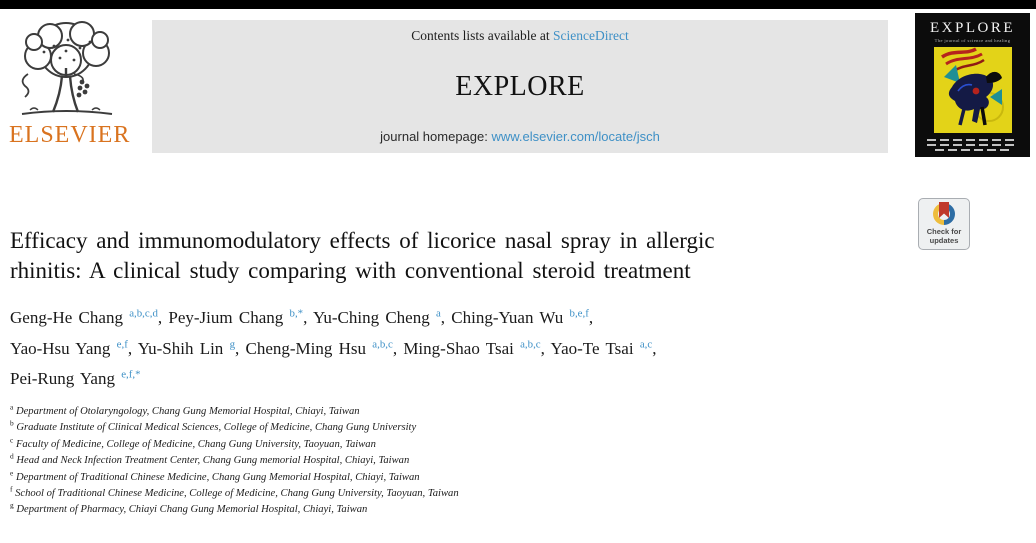 Image resolution: width=1036 pixels, height=543 pixels. Describe the element at coordinates (229, 317) in the screenshot. I see `author-name: Pey-Jium Chang` at that location.